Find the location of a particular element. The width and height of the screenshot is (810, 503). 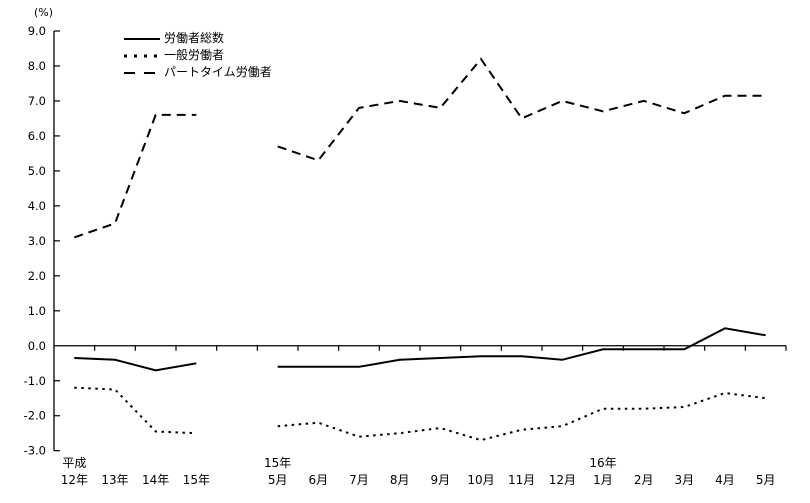

x-label-period: 3月 is located at coordinates (685, 480).